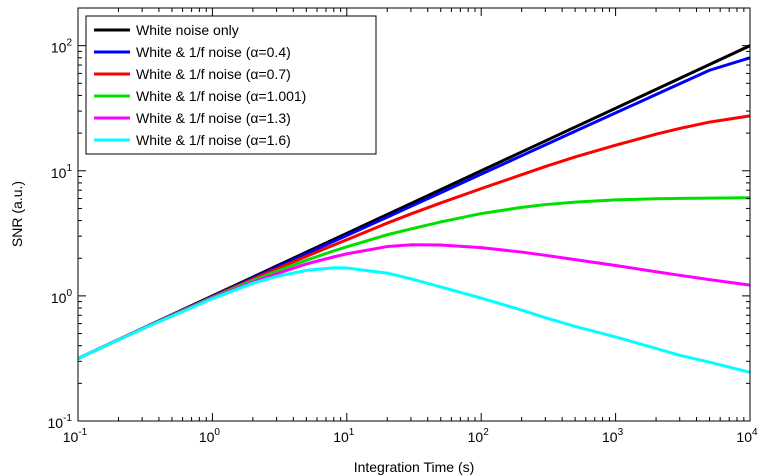 Image resolution: width=762 pixels, height=476 pixels. Describe the element at coordinates (213, 74) in the screenshot. I see `legend-label-2: White & 1/f noise (α=0.7)` at that location.